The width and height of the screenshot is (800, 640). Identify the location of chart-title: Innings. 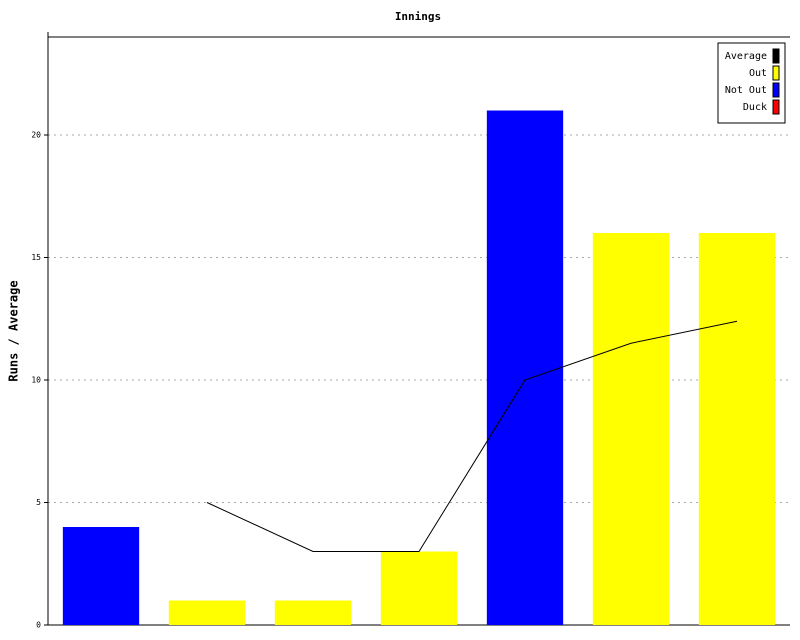
(418, 16).